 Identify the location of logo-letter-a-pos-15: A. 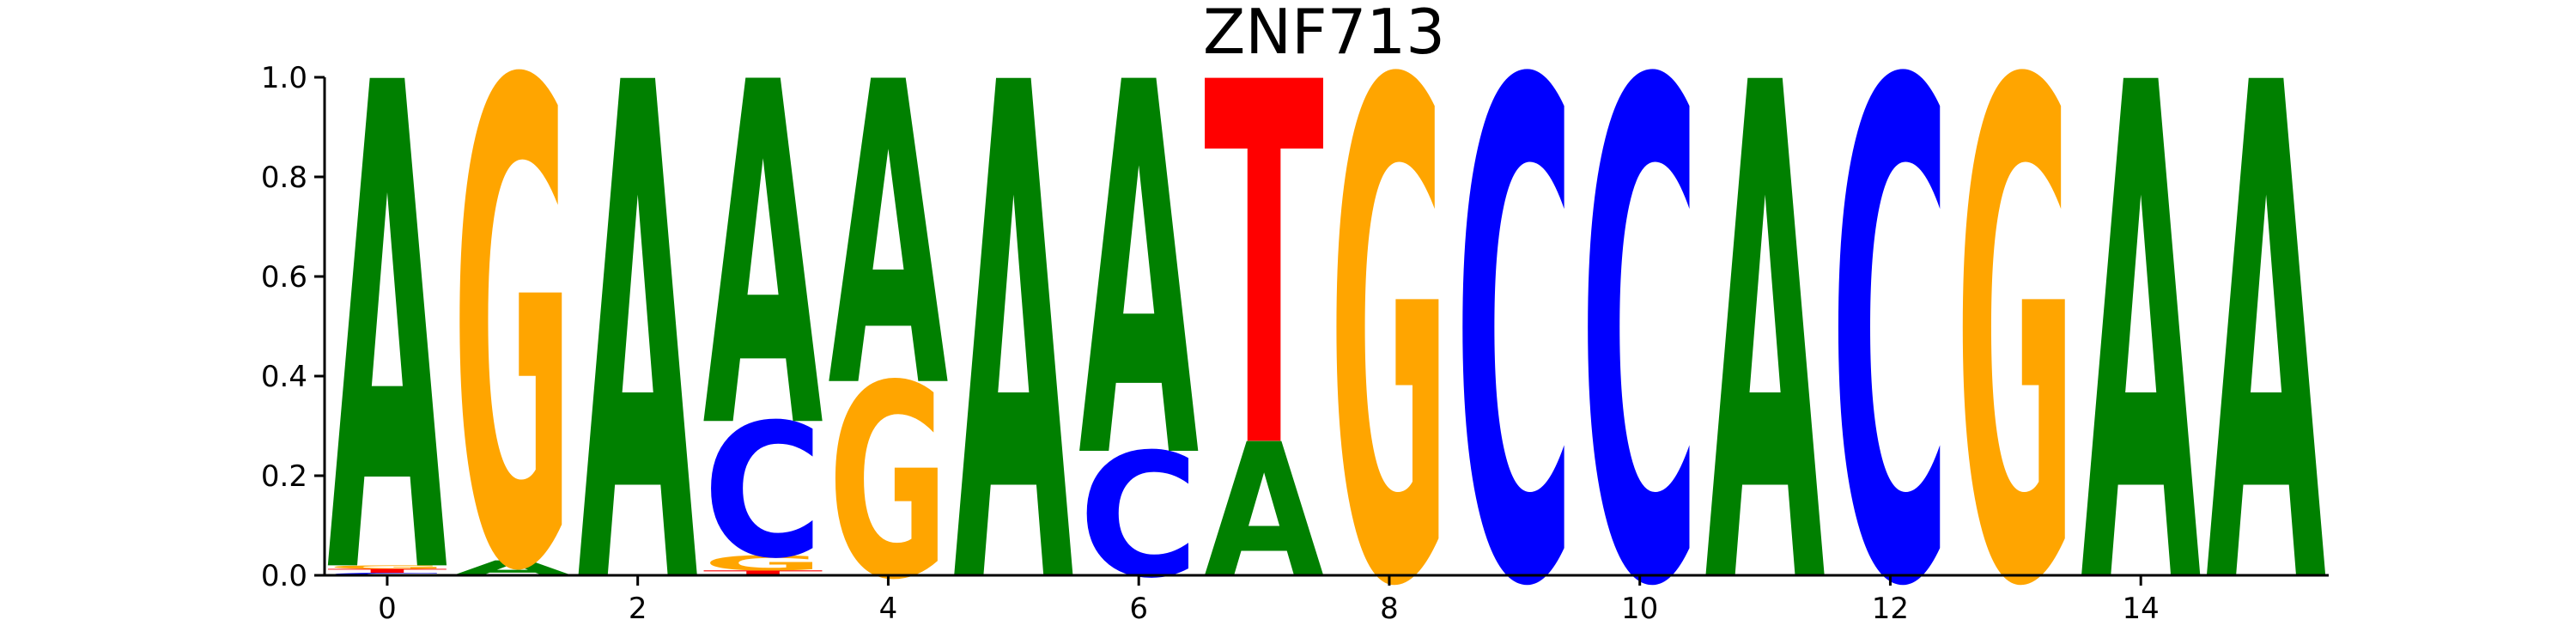
(2266, 322).